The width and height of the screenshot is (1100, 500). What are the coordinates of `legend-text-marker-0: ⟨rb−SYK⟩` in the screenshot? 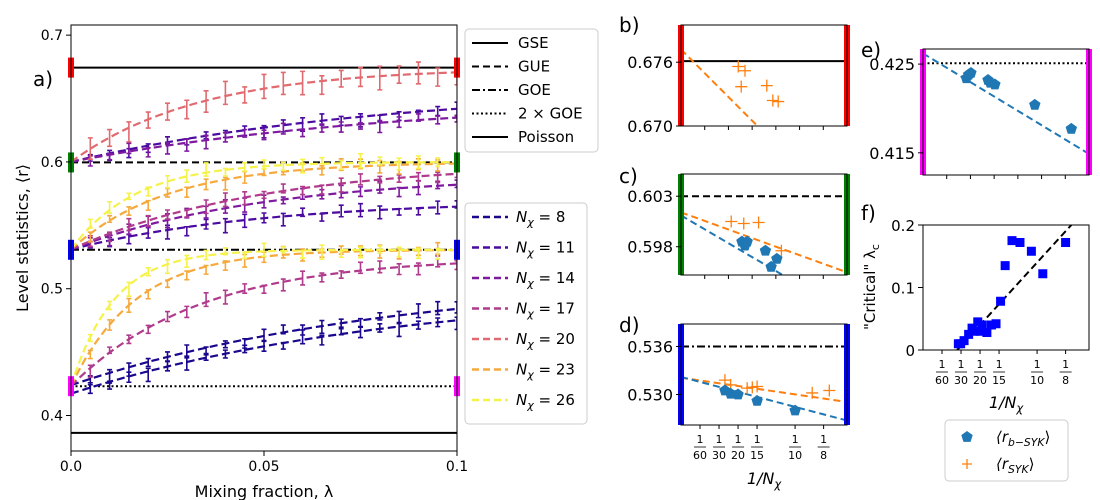 It's located at (1023, 438).